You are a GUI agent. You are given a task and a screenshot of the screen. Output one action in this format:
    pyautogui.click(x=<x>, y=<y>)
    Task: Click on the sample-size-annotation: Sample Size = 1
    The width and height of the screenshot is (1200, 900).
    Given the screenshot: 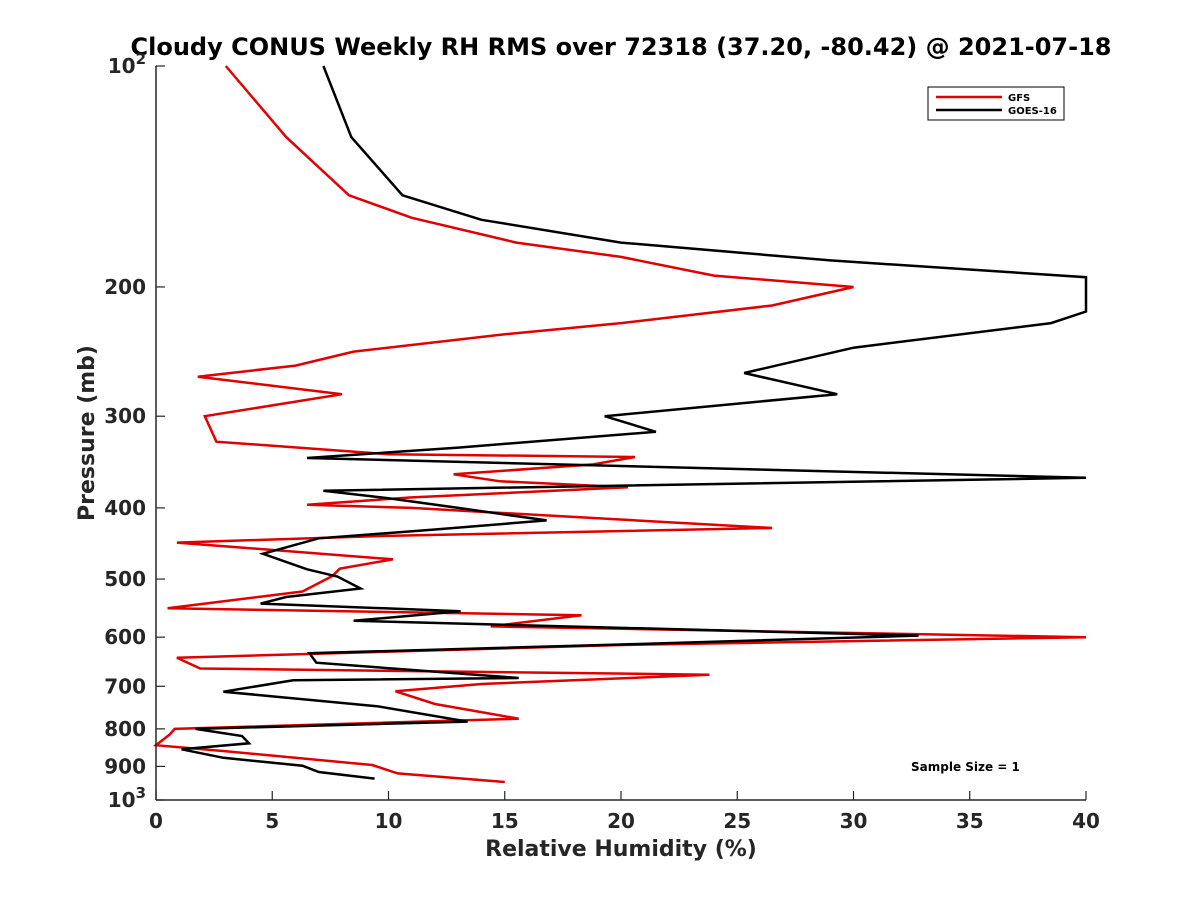 What is the action you would take?
    pyautogui.click(x=965, y=767)
    